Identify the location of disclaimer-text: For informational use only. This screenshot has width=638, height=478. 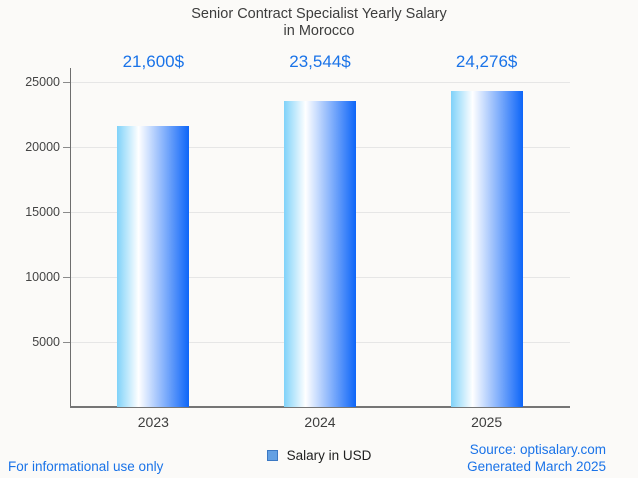
(86, 466).